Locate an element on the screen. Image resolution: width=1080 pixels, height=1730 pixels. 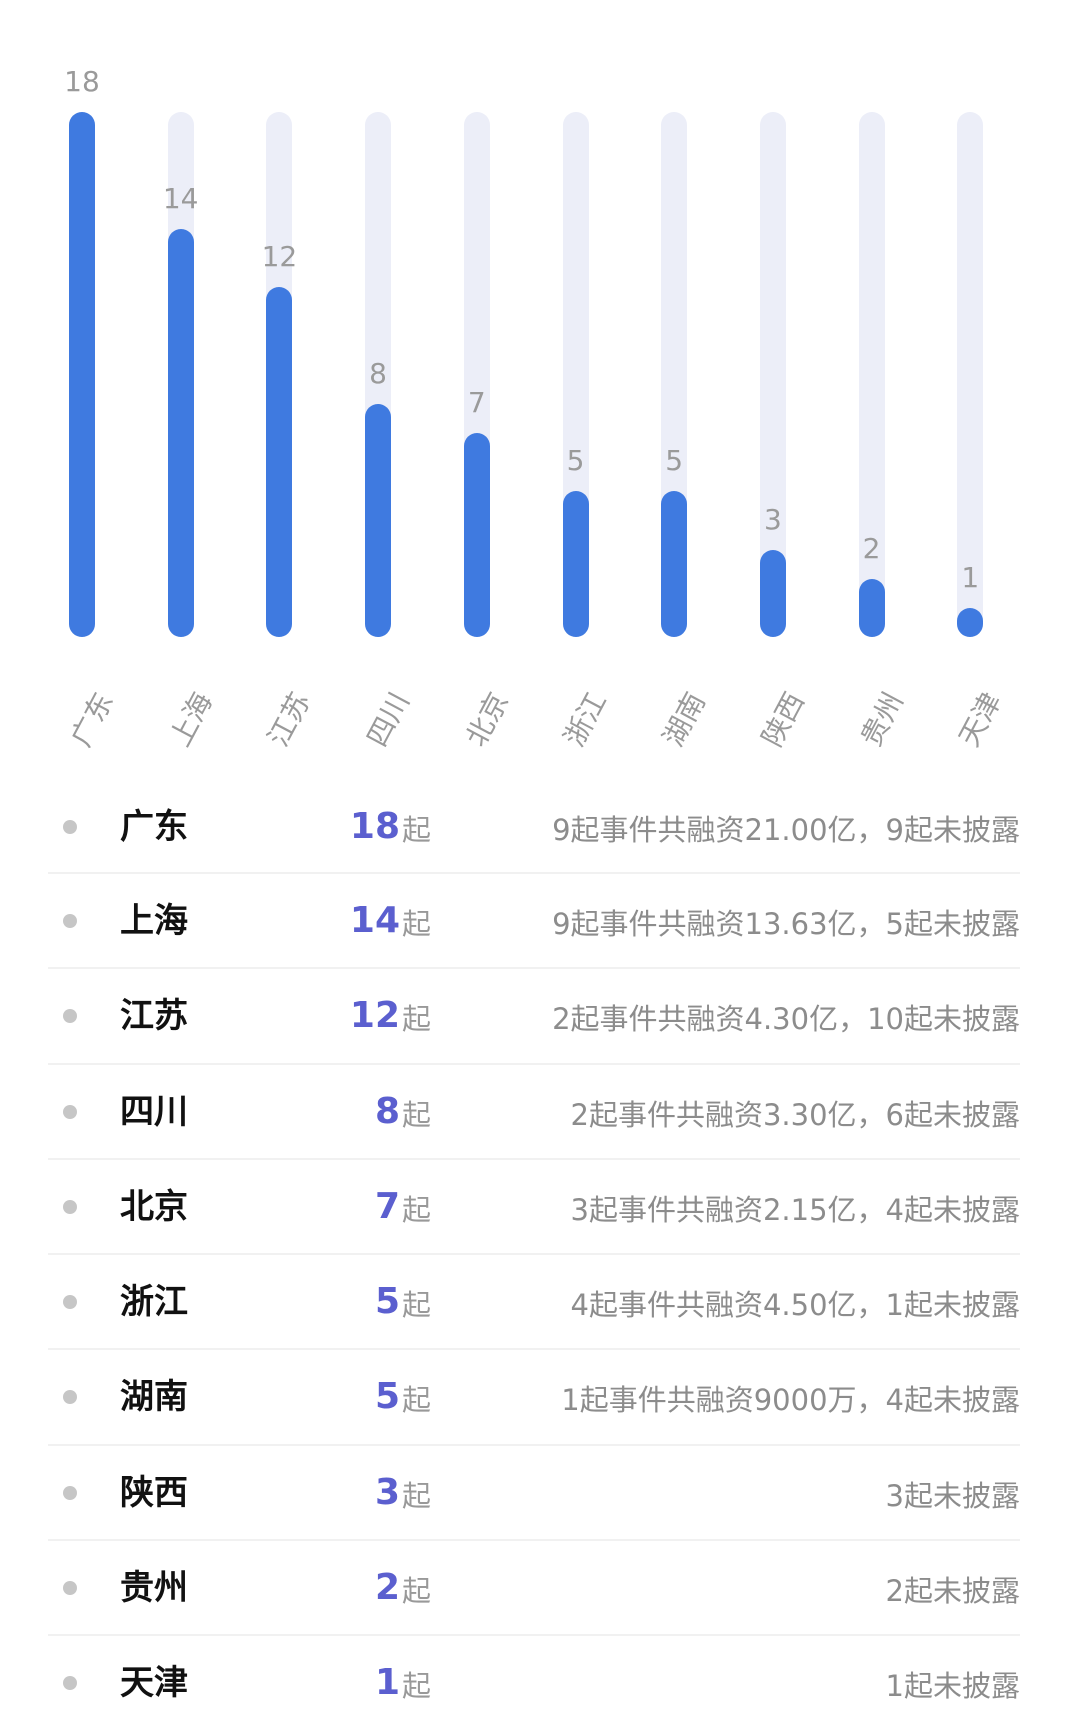
chart-column: 2 贵州 is located at coordinates (875, 380).